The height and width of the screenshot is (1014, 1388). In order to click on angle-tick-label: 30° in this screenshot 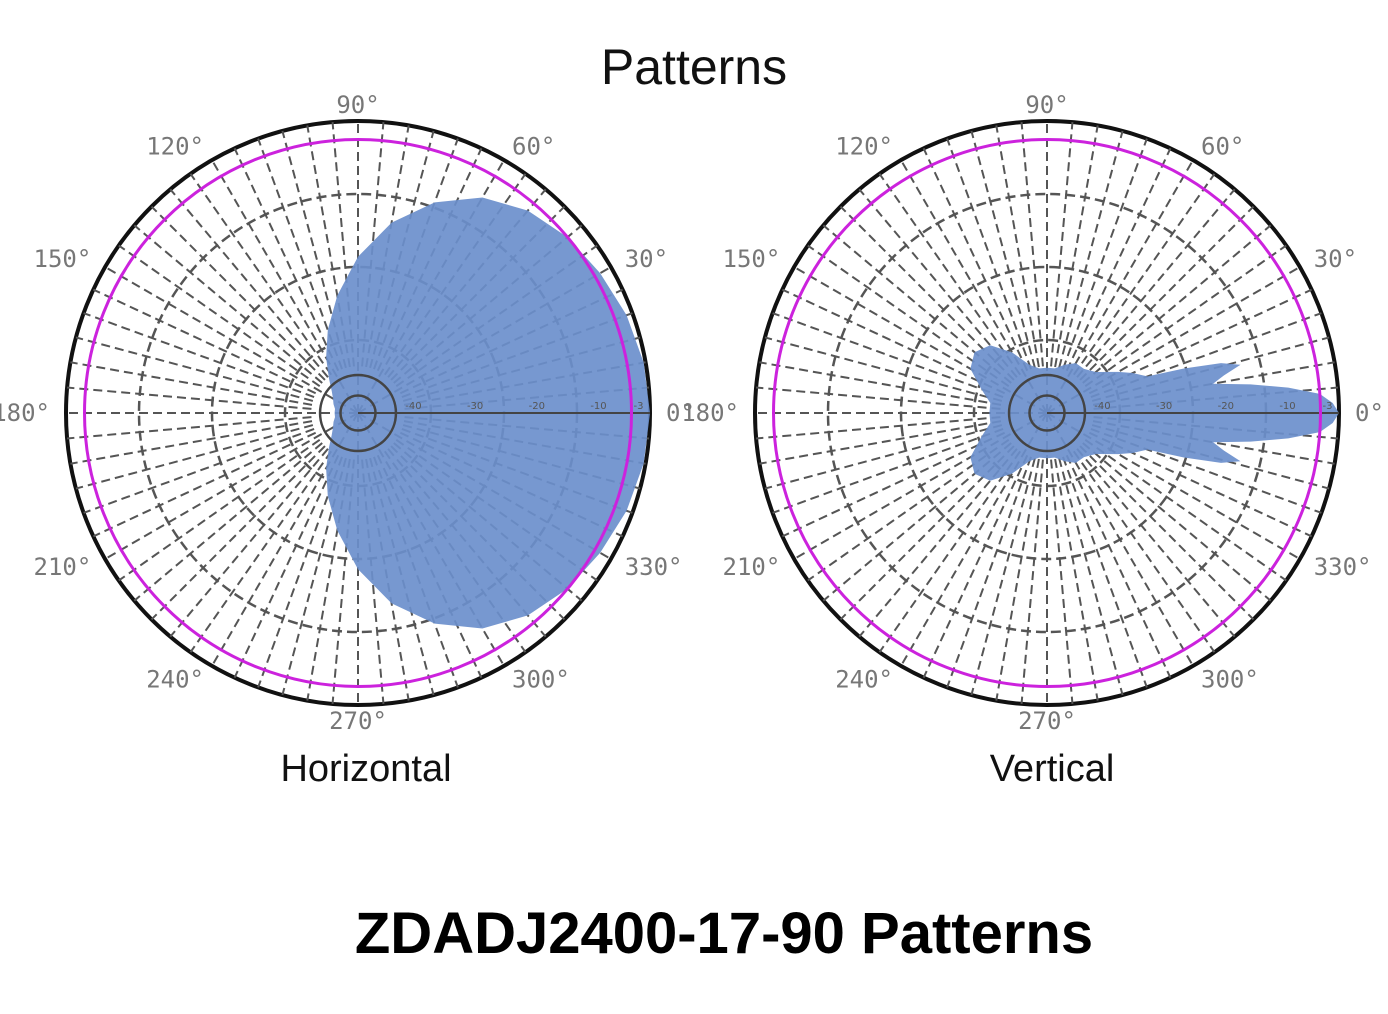, I will do `click(1335, 259)`.